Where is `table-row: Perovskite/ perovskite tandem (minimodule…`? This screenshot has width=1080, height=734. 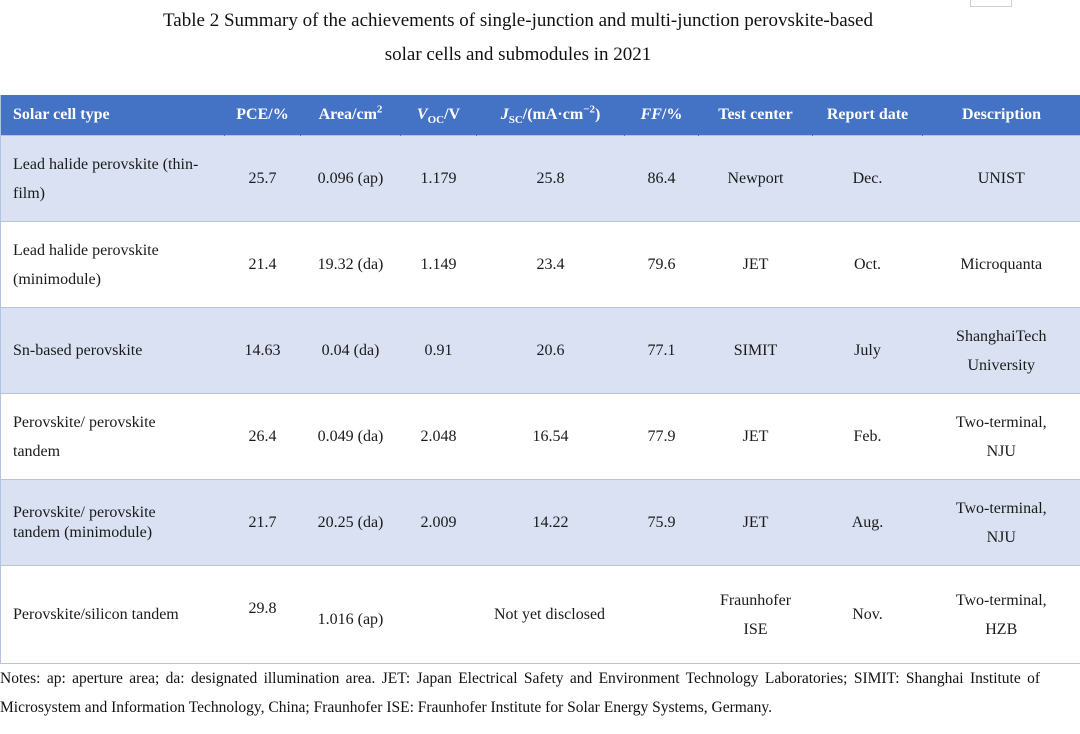 table-row: Perovskite/ perovskite tandem (minimodule… is located at coordinates (540, 522).